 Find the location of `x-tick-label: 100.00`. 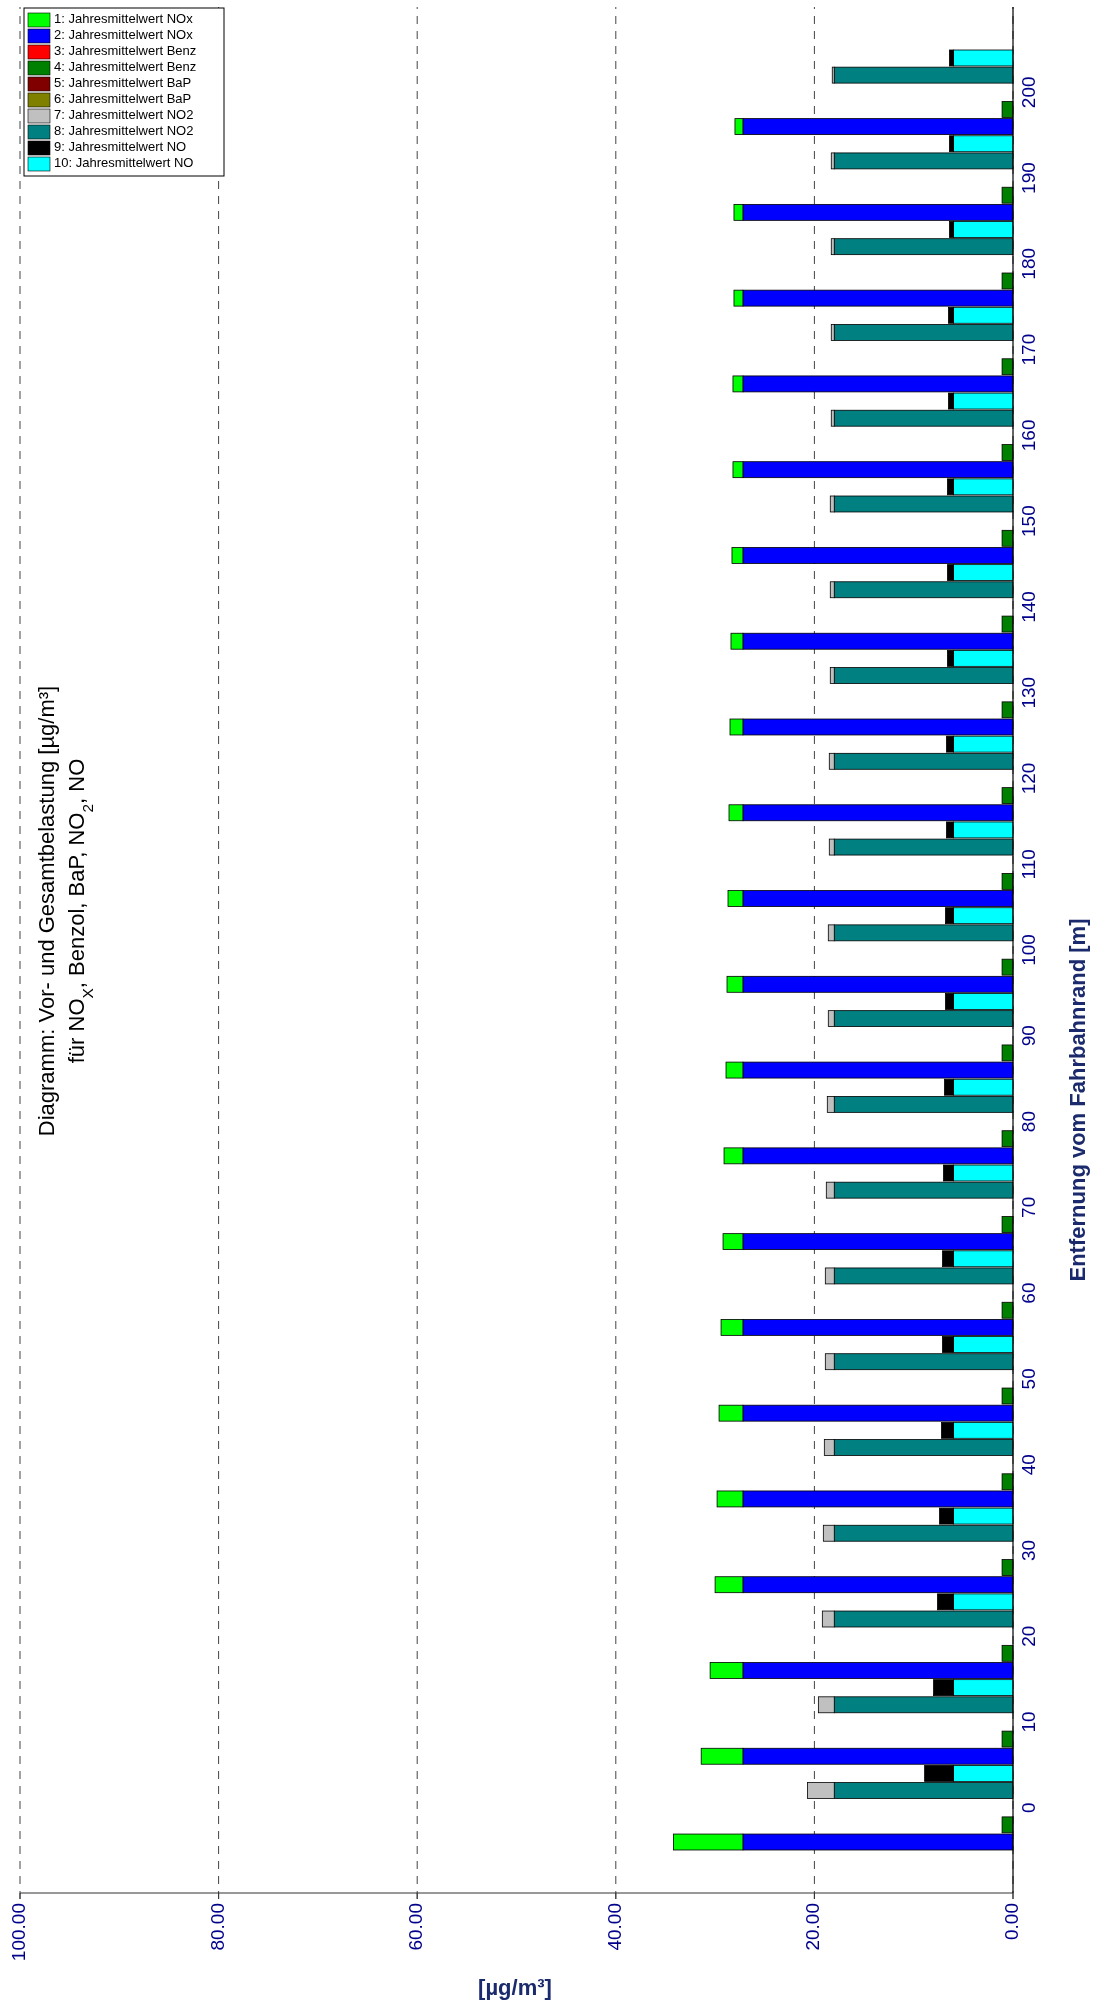

x-tick-label: 100.00 is located at coordinates (19, 1932).